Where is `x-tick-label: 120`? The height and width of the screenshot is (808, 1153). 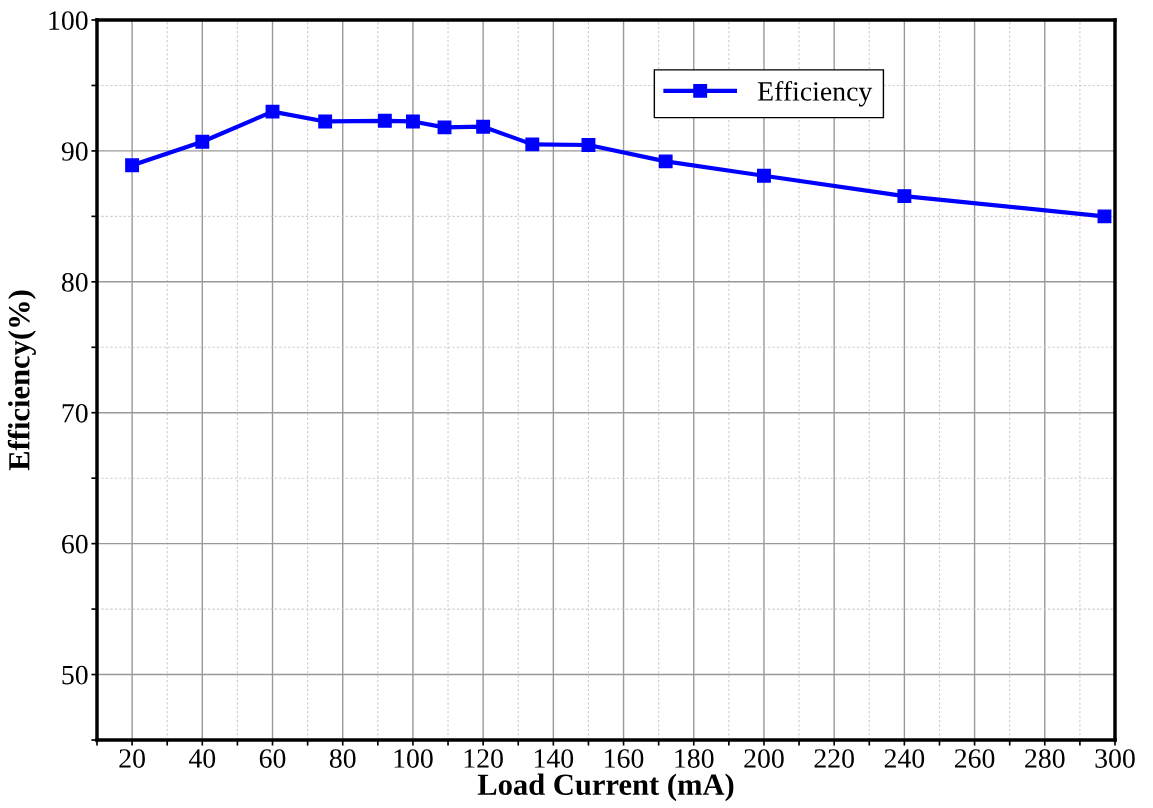
x-tick-label: 120 is located at coordinates (483, 758).